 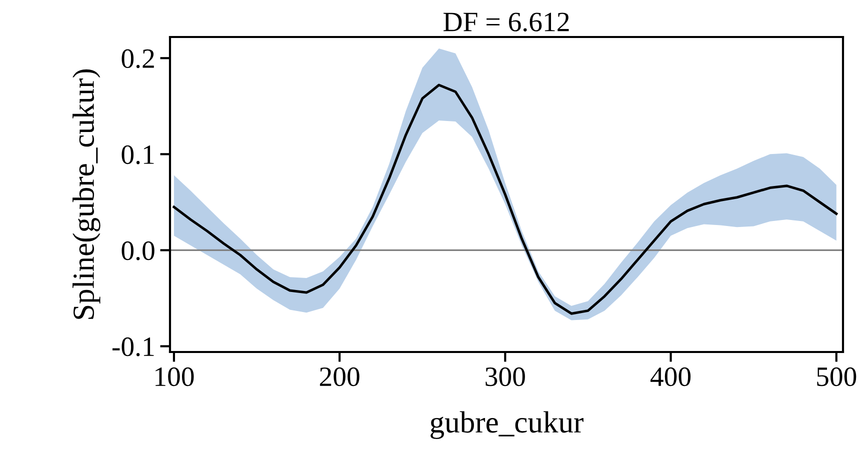 I want to click on y-tick-label: 0.1, so click(x=138, y=154).